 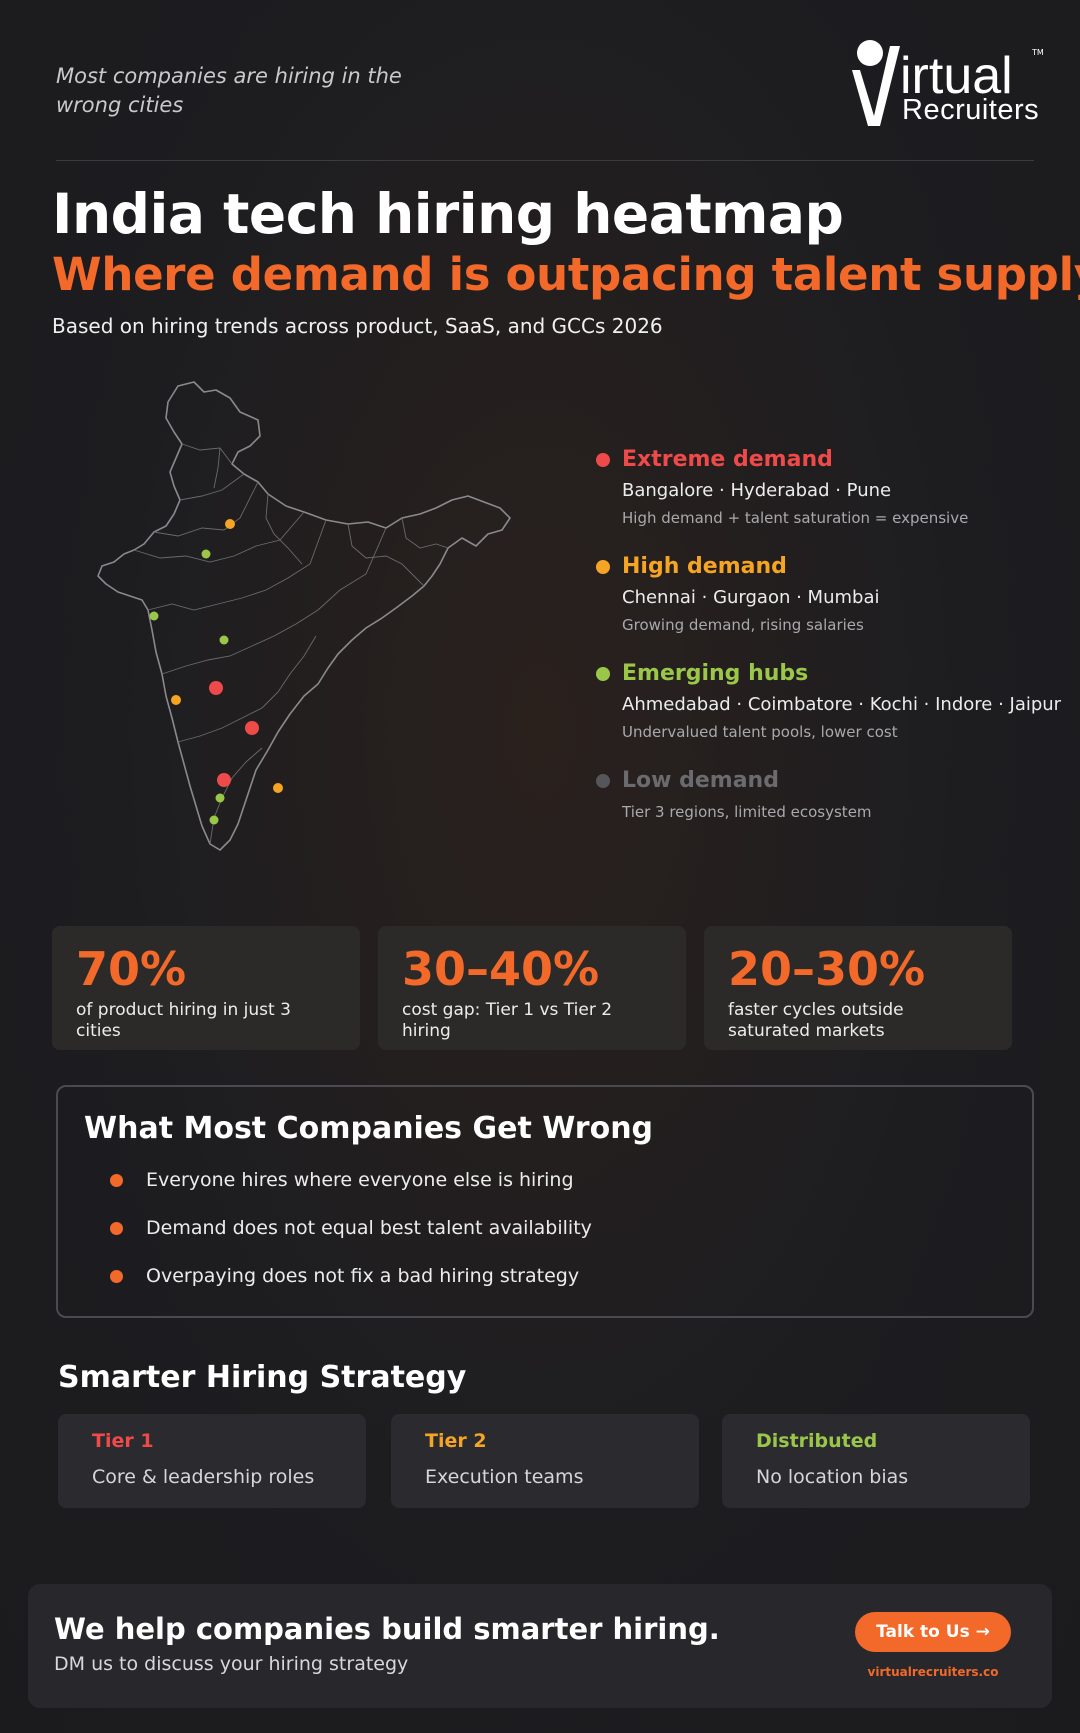 I want to click on marker-coimbatore, so click(x=220, y=798).